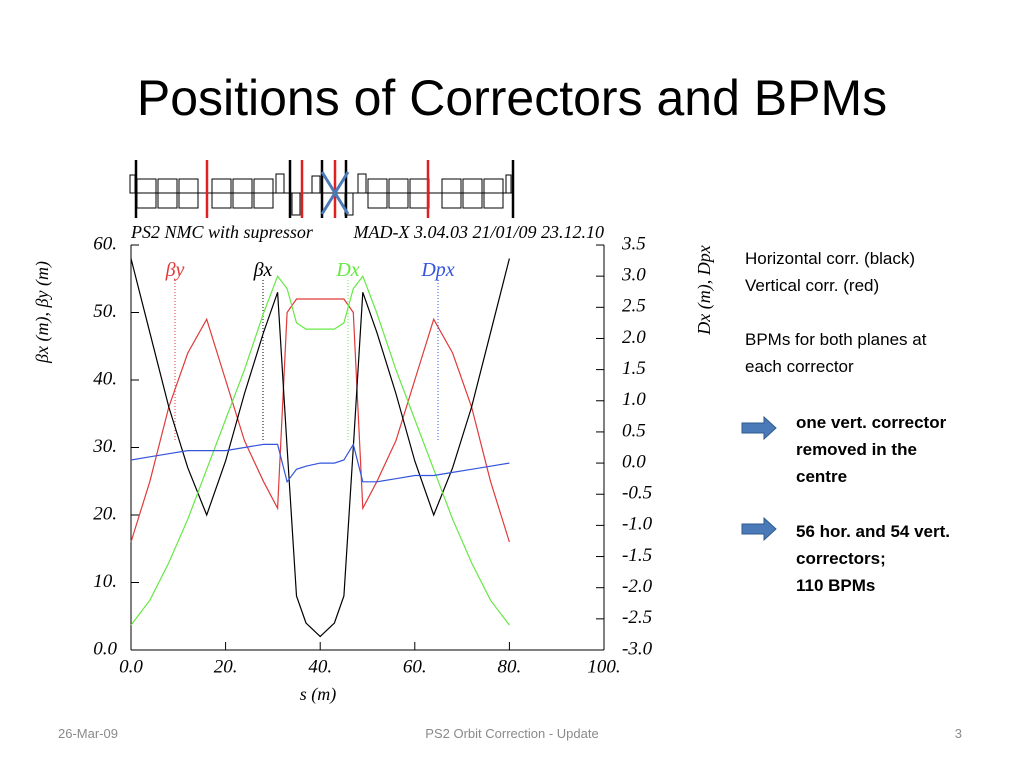  I want to click on bullet-line: removed in the, so click(856, 449).